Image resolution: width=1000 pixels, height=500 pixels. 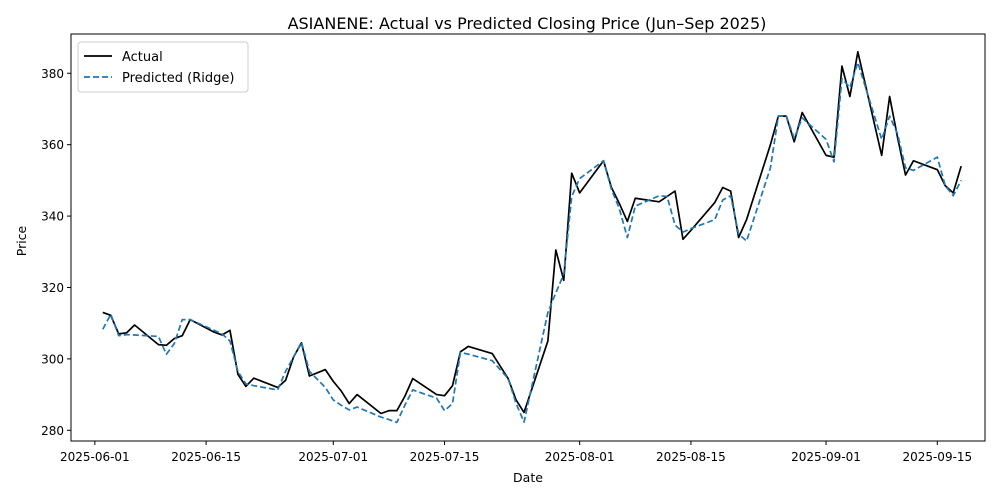 What do you see at coordinates (52, 288) in the screenshot?
I see `y-tick-label: 320` at bounding box center [52, 288].